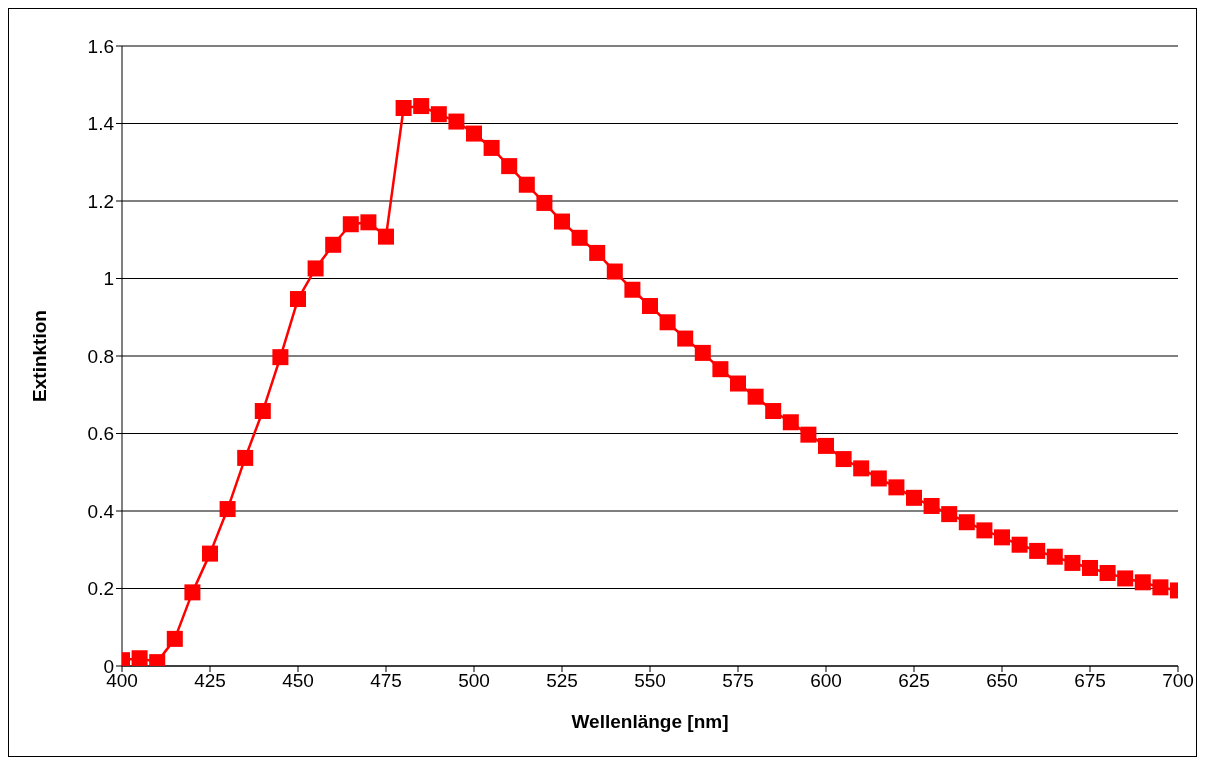  What do you see at coordinates (39, 356) in the screenshot?
I see `y-axis-title: Extinktion` at bounding box center [39, 356].